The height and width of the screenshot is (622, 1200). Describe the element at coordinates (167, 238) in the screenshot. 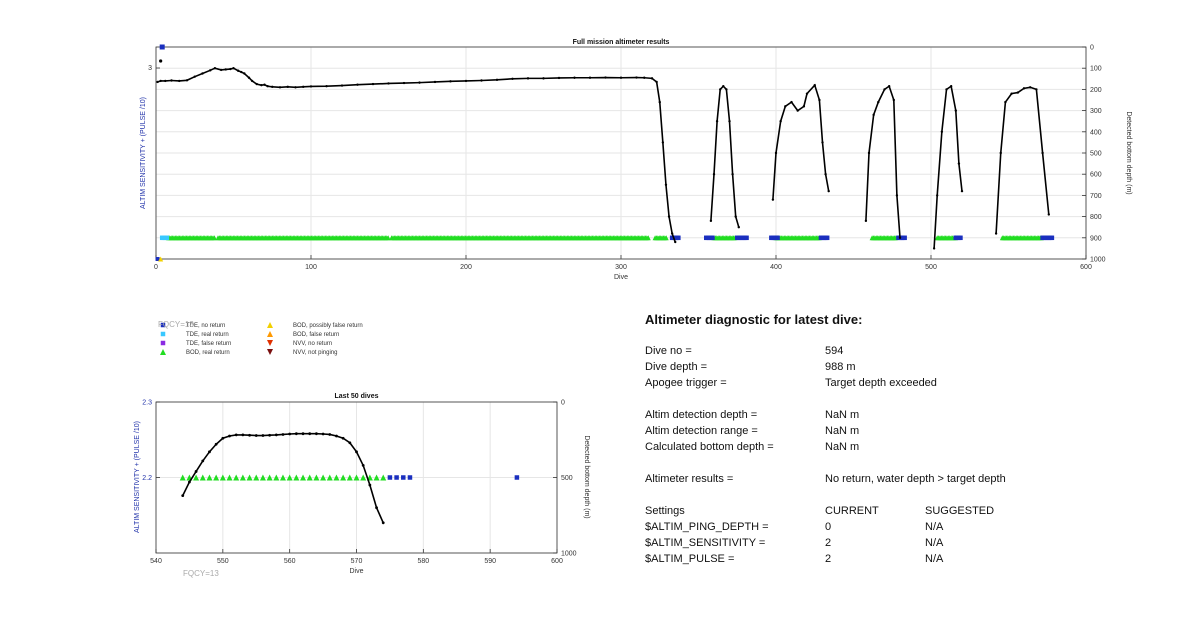

I see `tde-real-return-marker` at that location.